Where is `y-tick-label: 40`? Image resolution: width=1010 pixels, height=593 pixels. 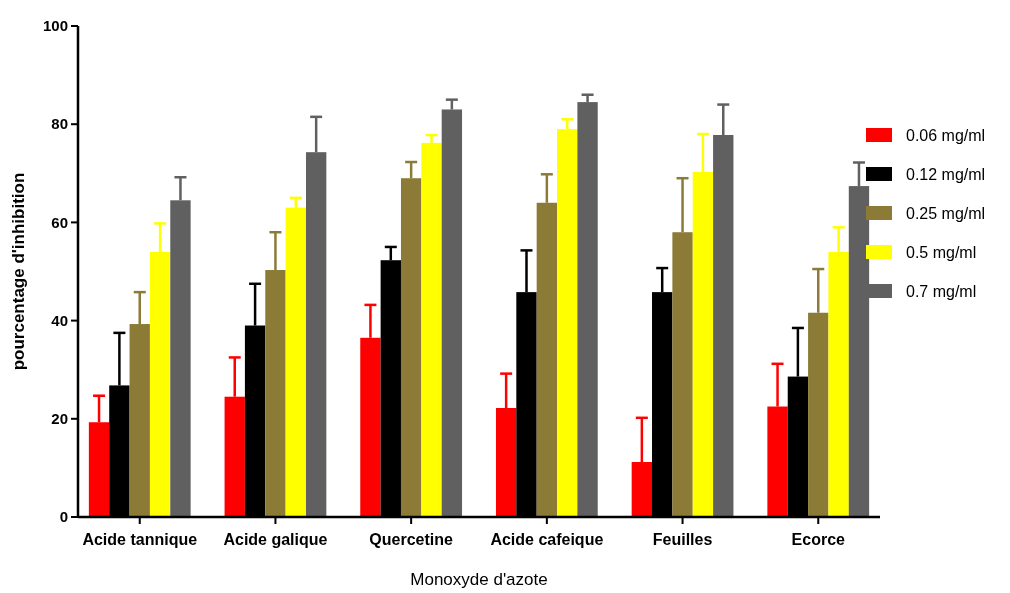
y-tick-label: 40 is located at coordinates (59, 320).